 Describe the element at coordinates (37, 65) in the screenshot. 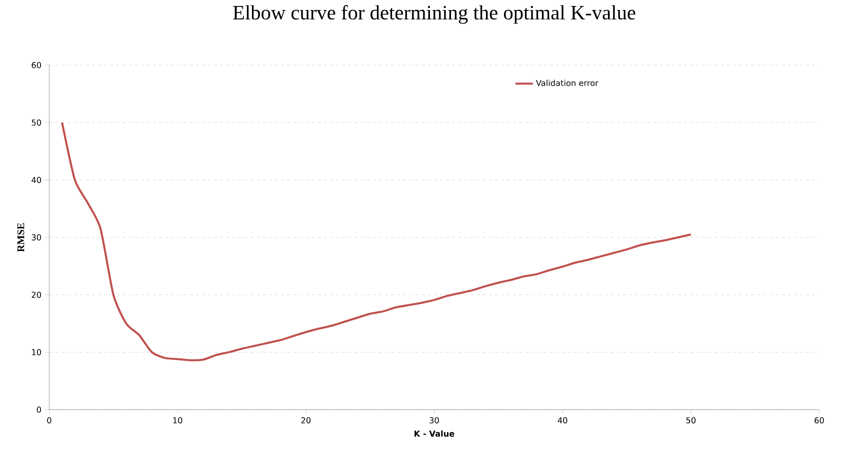

I see `y-tick-label: 60` at that location.